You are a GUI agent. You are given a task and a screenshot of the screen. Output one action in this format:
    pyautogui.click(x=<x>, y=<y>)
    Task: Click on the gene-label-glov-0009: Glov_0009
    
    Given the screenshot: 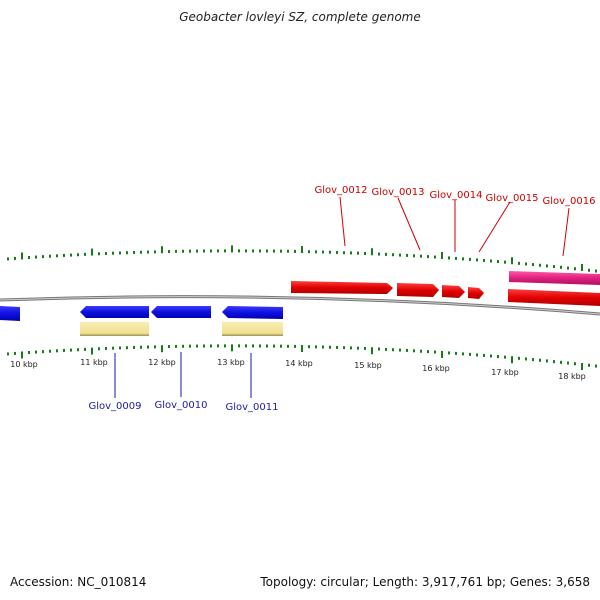 What is the action you would take?
    pyautogui.click(x=114, y=406)
    